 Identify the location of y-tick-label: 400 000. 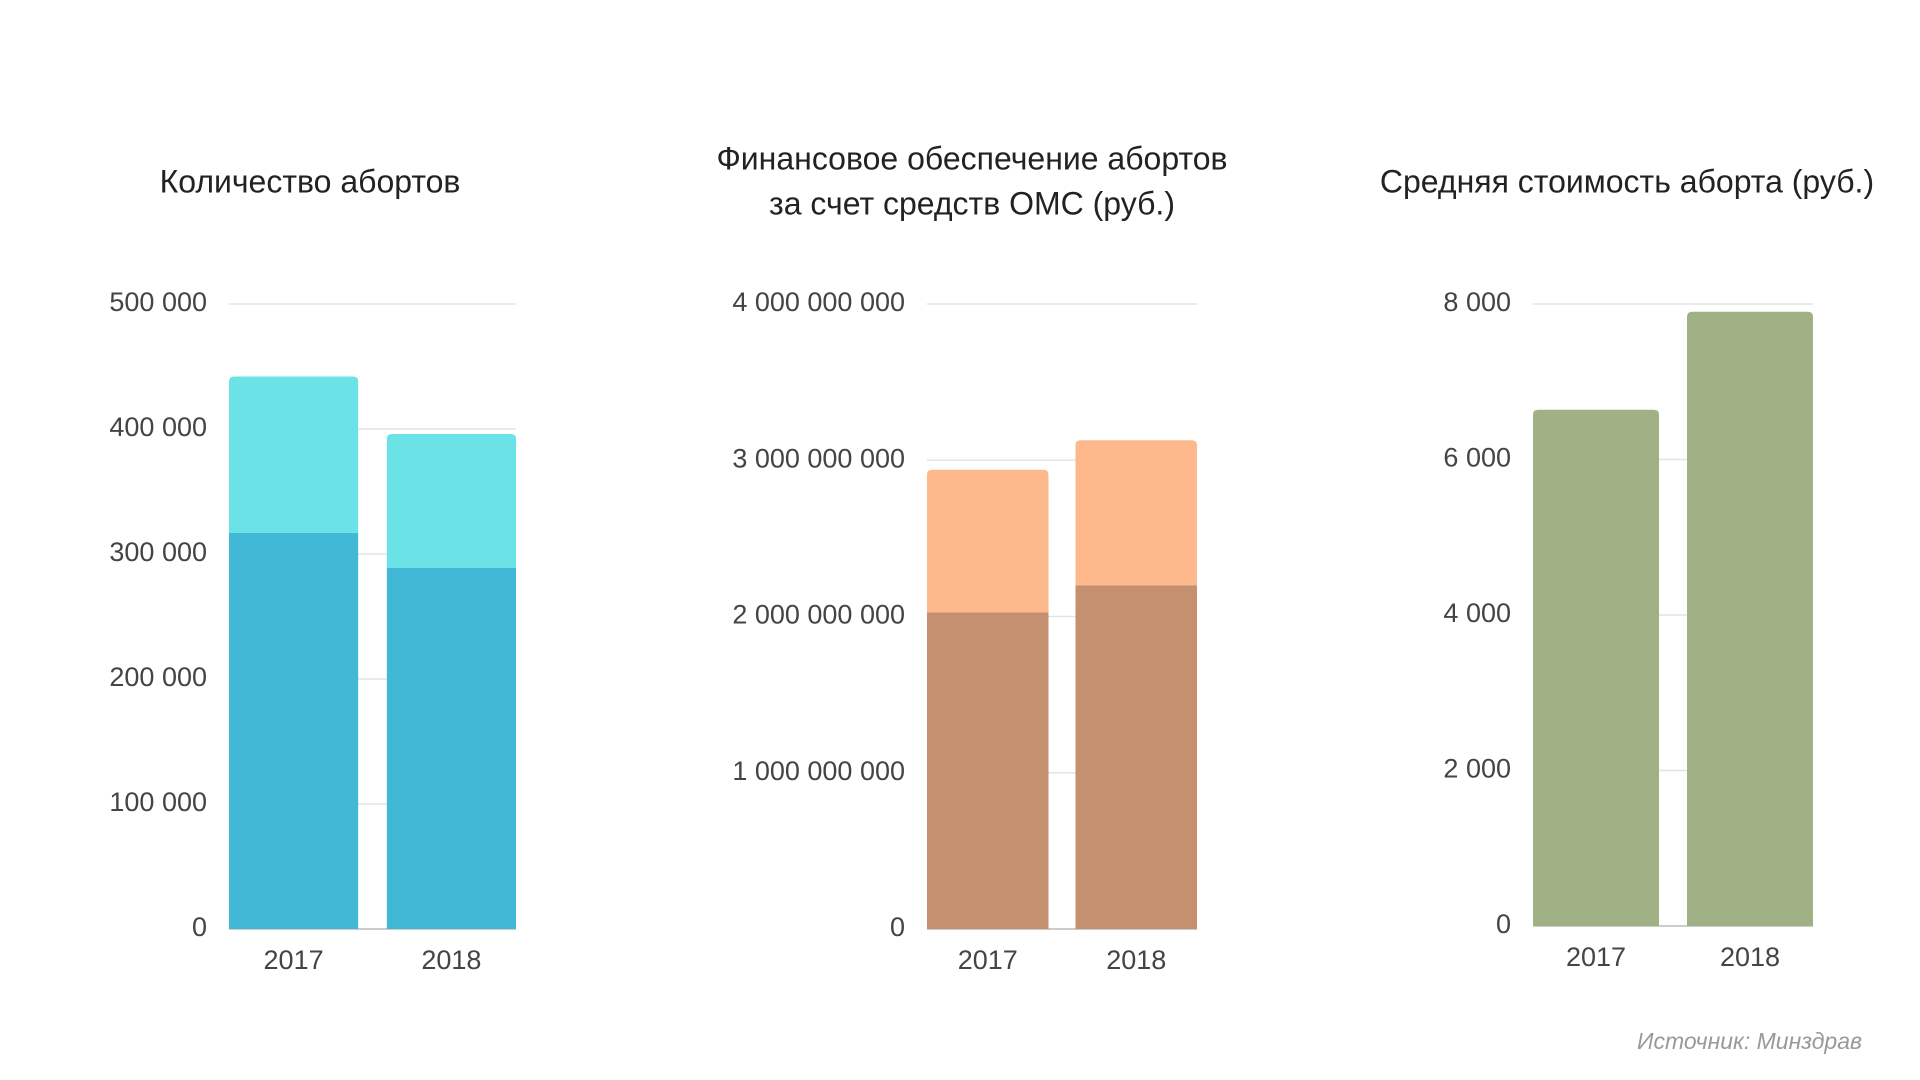
(158, 427).